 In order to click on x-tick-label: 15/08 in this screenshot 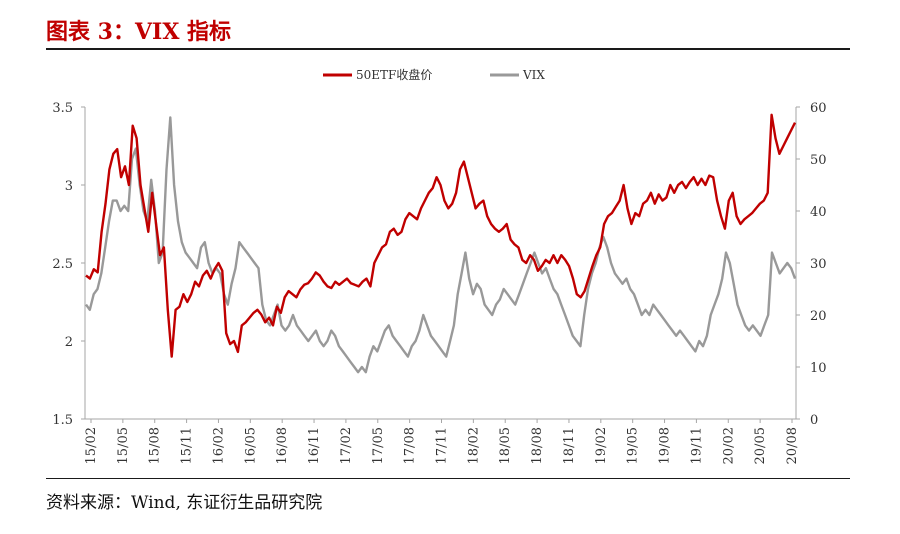, I will do `click(155, 445)`.